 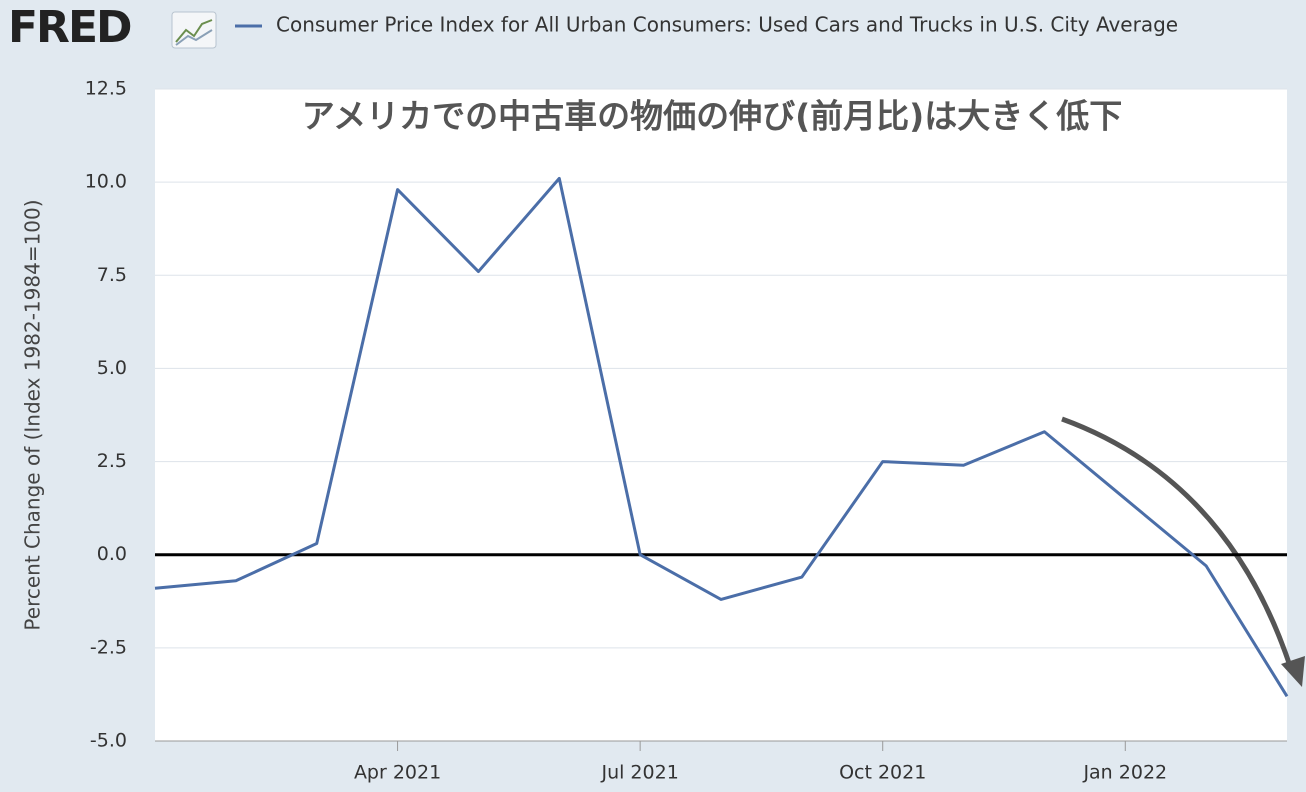 I want to click on y-tick-label: 5.0, so click(x=112, y=368).